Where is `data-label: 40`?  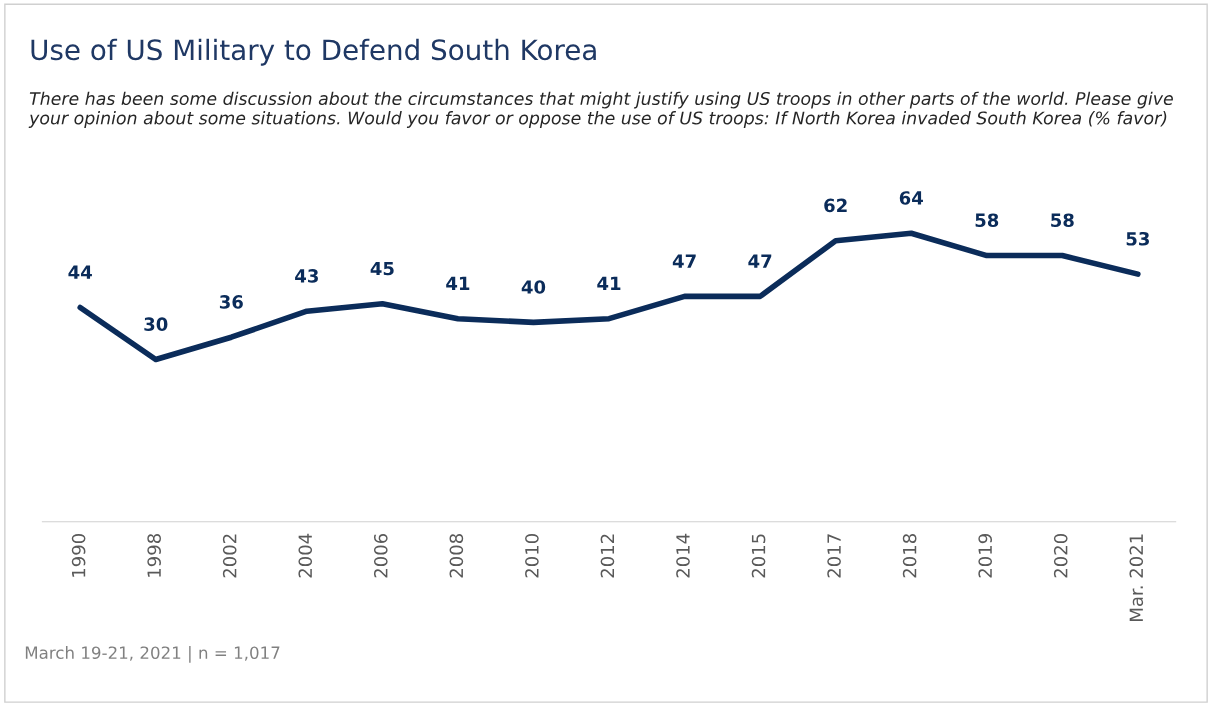
data-label: 40 is located at coordinates (533, 287).